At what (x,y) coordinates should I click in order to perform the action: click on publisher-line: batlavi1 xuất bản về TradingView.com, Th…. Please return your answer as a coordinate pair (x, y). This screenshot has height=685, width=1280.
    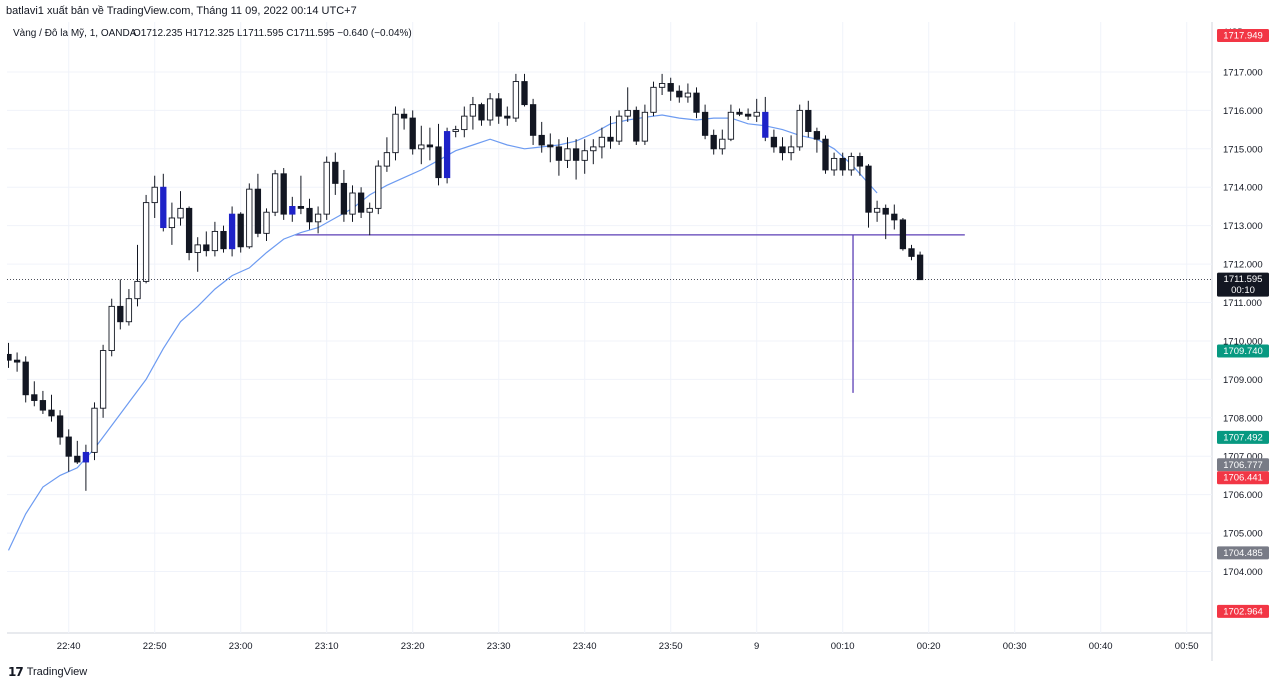
    Looking at the image, I should click on (181, 11).